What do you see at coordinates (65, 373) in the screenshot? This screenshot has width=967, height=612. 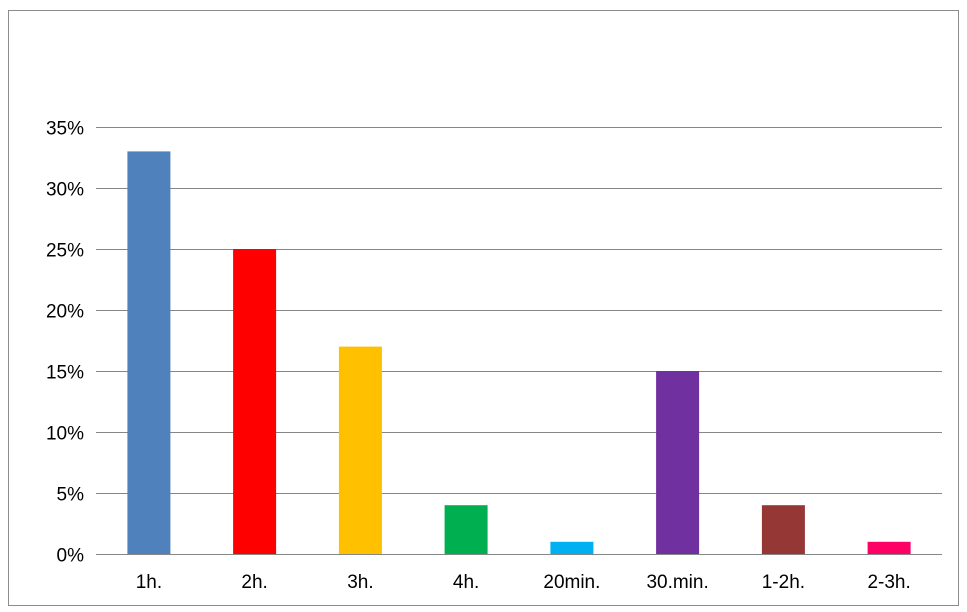 I see `y-tick-label: 15%` at bounding box center [65, 373].